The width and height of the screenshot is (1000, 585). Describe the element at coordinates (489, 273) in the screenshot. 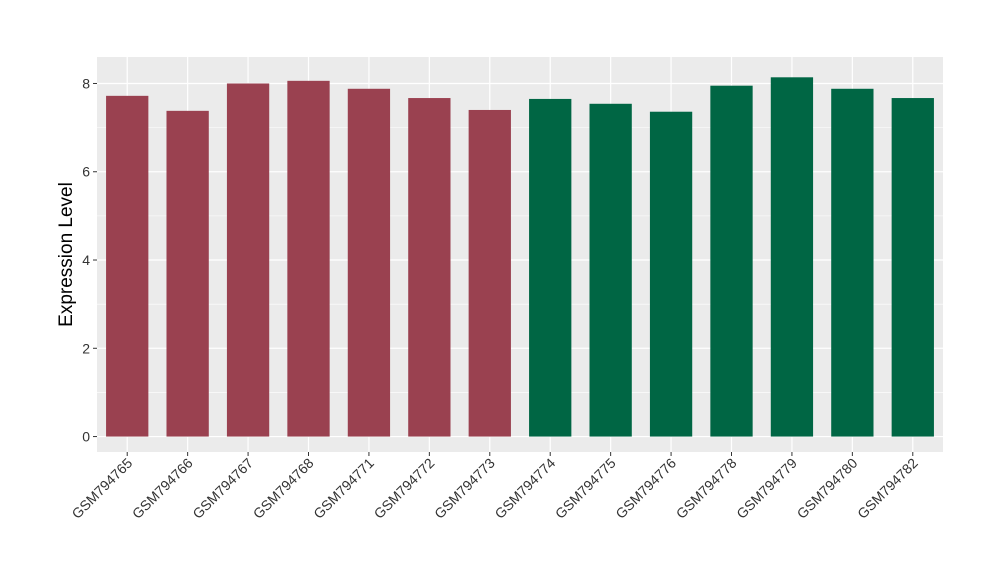

I see `bar-GSM794773` at that location.